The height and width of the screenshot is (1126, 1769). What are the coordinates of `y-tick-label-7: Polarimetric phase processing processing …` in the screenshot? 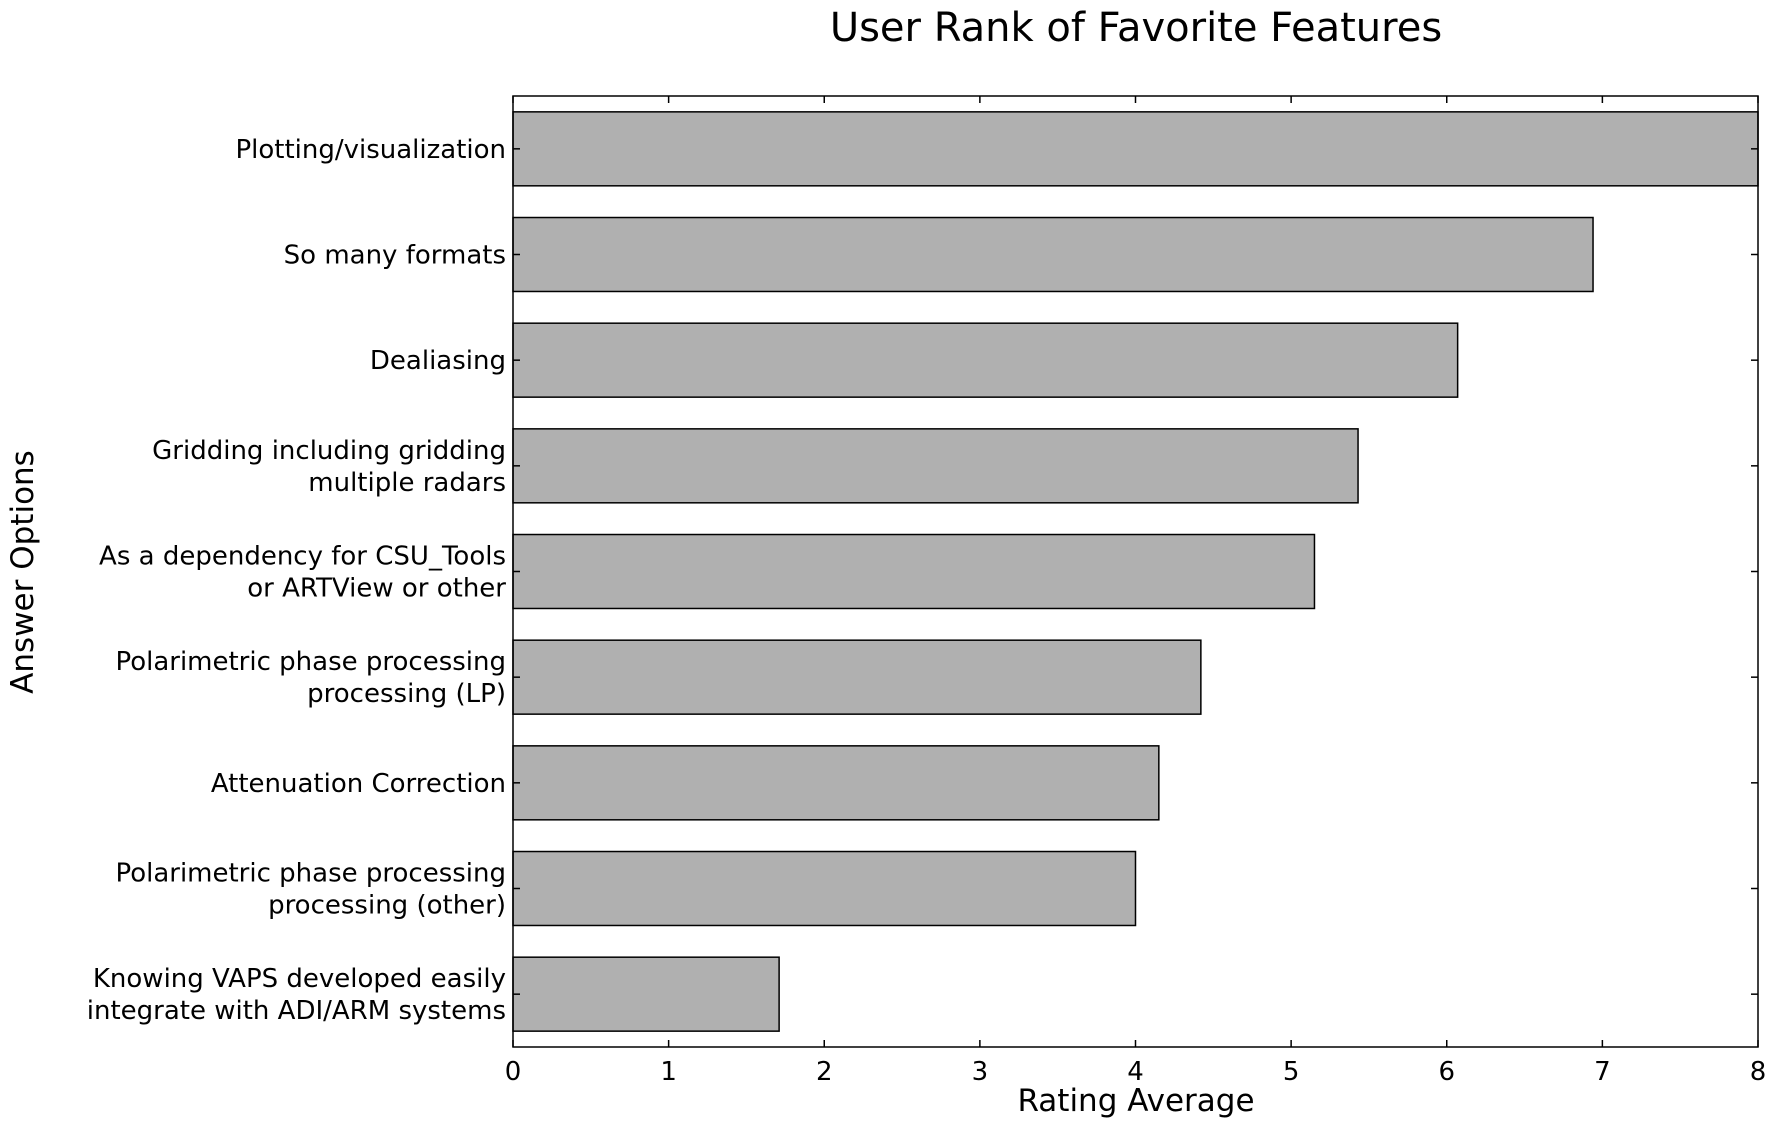 It's located at (310, 890).